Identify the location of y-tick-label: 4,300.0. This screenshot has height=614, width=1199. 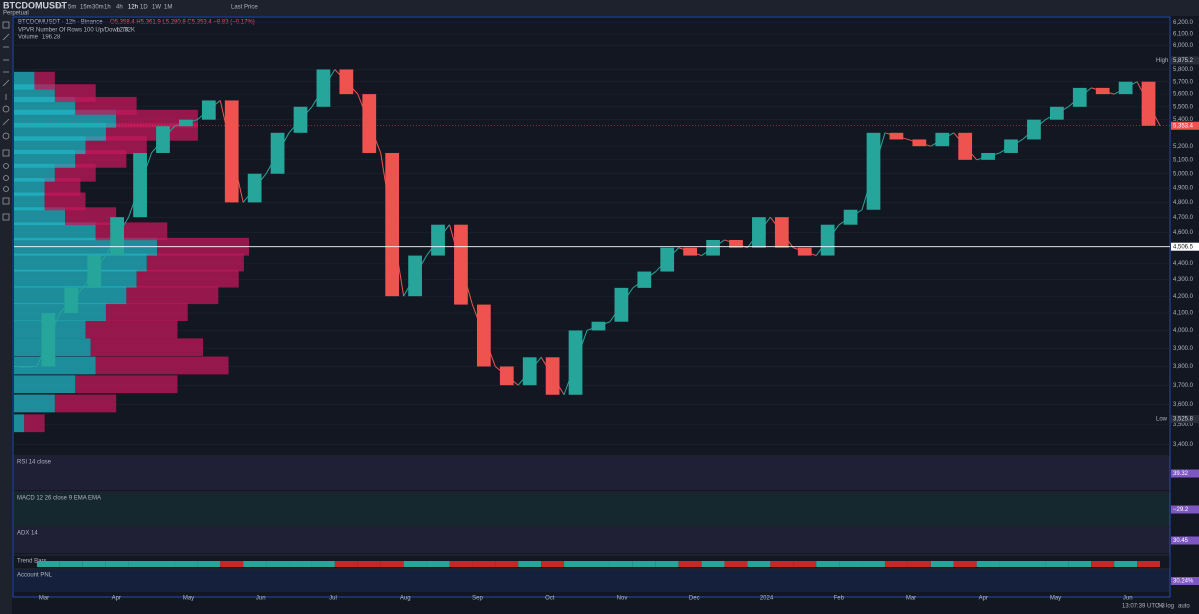
(1183, 280).